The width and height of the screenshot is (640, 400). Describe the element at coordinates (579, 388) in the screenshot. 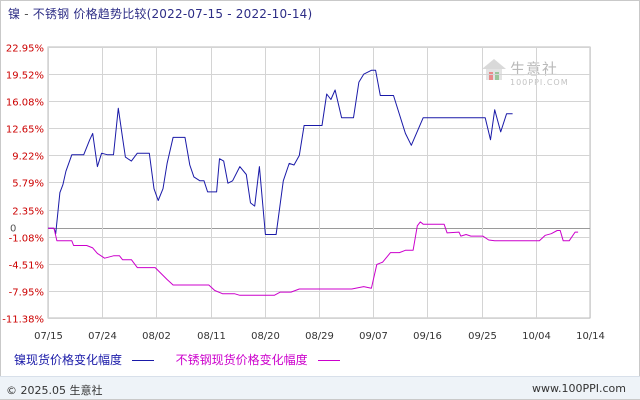

I see `footer-site-link: www.100PPI.com` at that location.